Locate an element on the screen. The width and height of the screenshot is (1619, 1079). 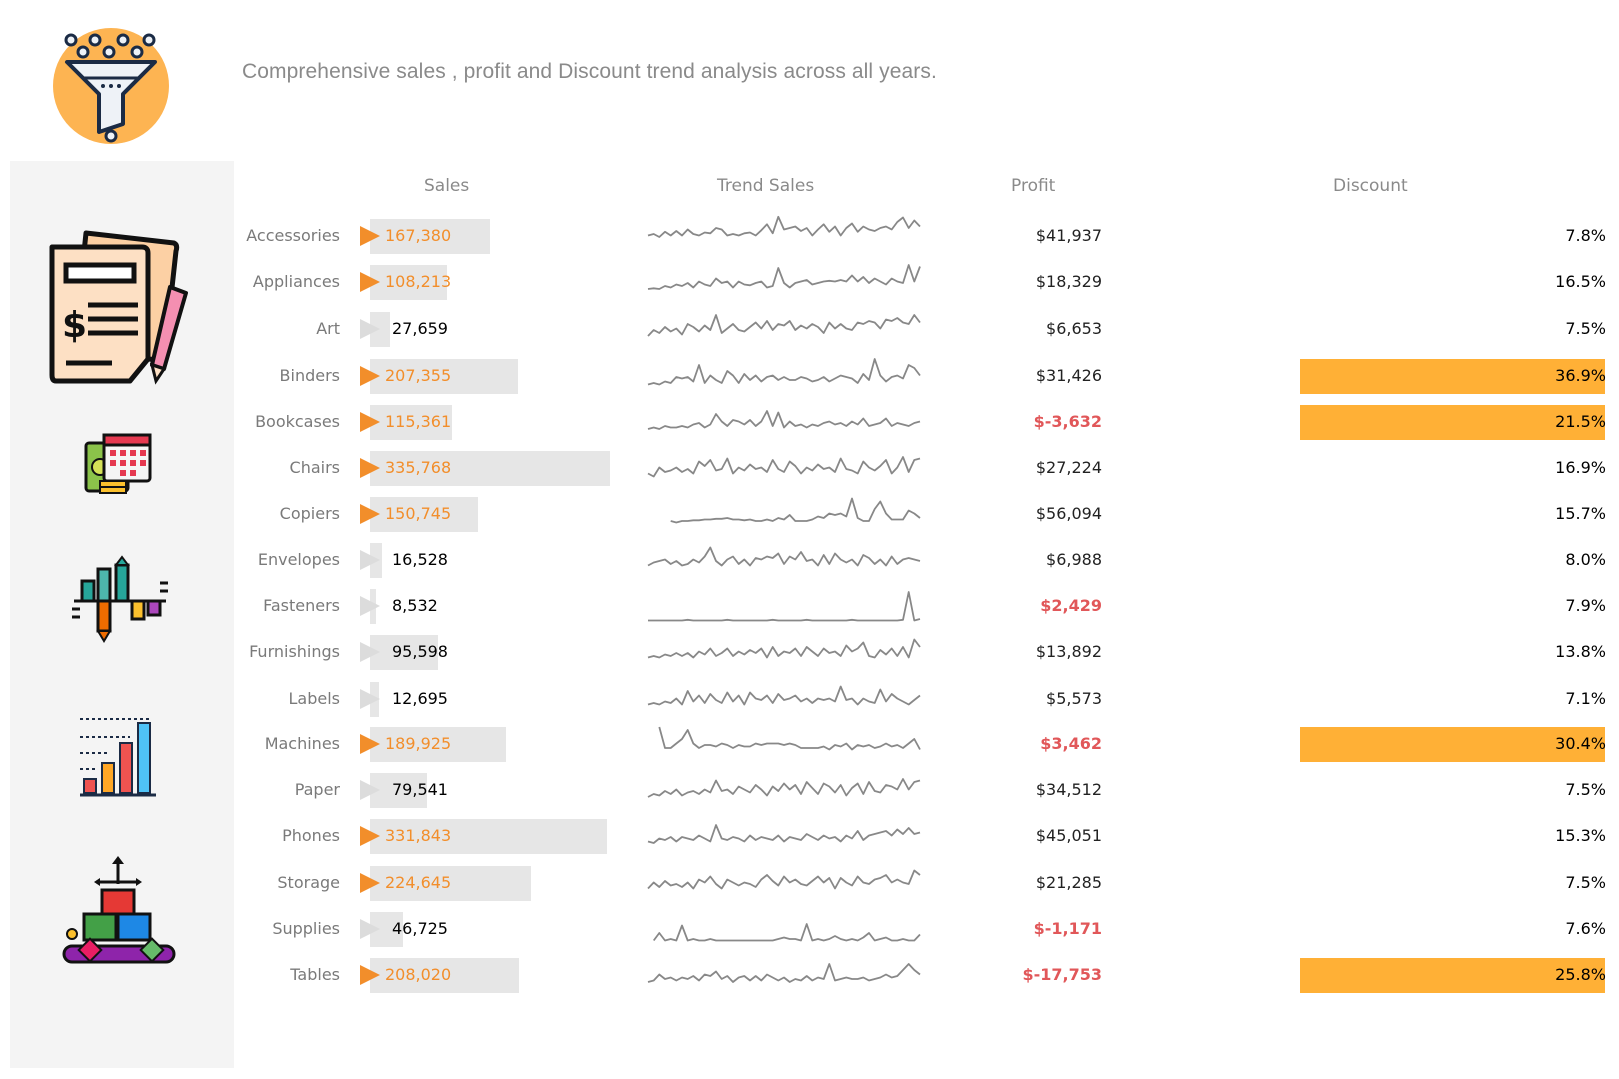
table-row: Phones 331,843 $45,051 15.3% is located at coordinates (809, 836).